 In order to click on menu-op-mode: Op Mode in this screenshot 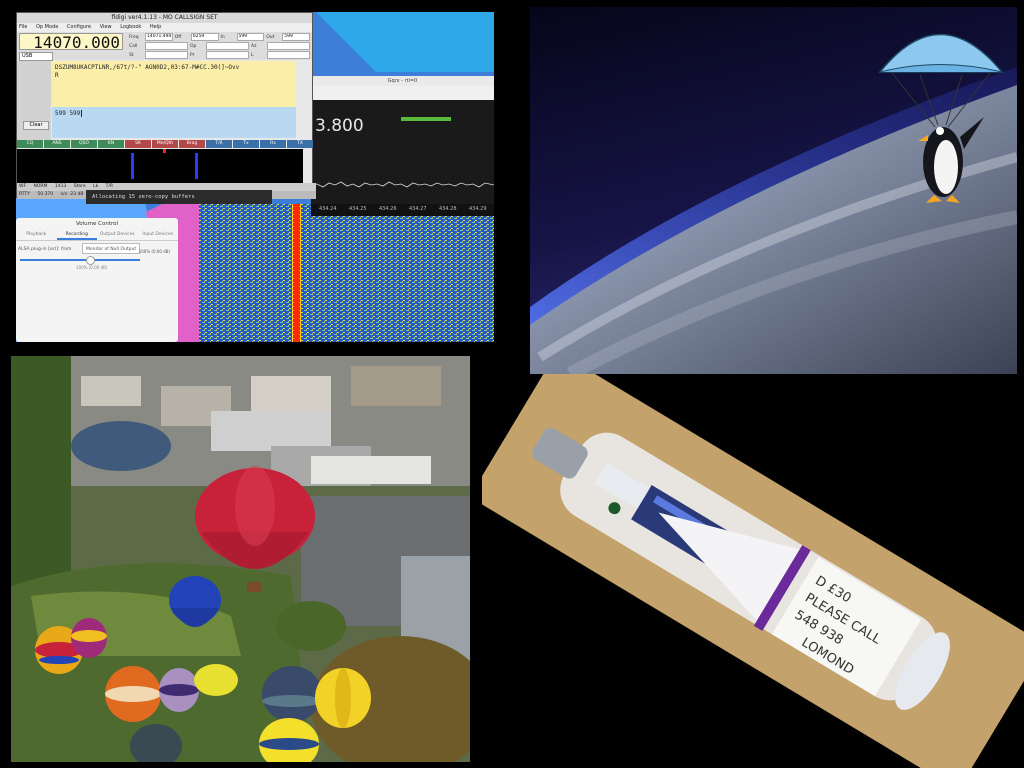, I will do `click(47, 27)`.